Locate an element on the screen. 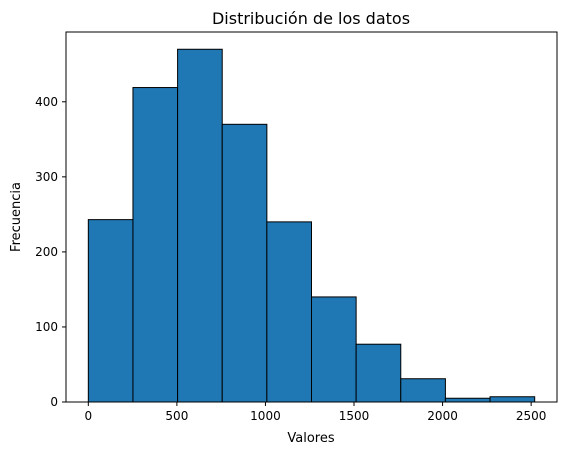 Image resolution: width=571 pixels, height=455 pixels. x-tick-label: 2500 is located at coordinates (531, 416).